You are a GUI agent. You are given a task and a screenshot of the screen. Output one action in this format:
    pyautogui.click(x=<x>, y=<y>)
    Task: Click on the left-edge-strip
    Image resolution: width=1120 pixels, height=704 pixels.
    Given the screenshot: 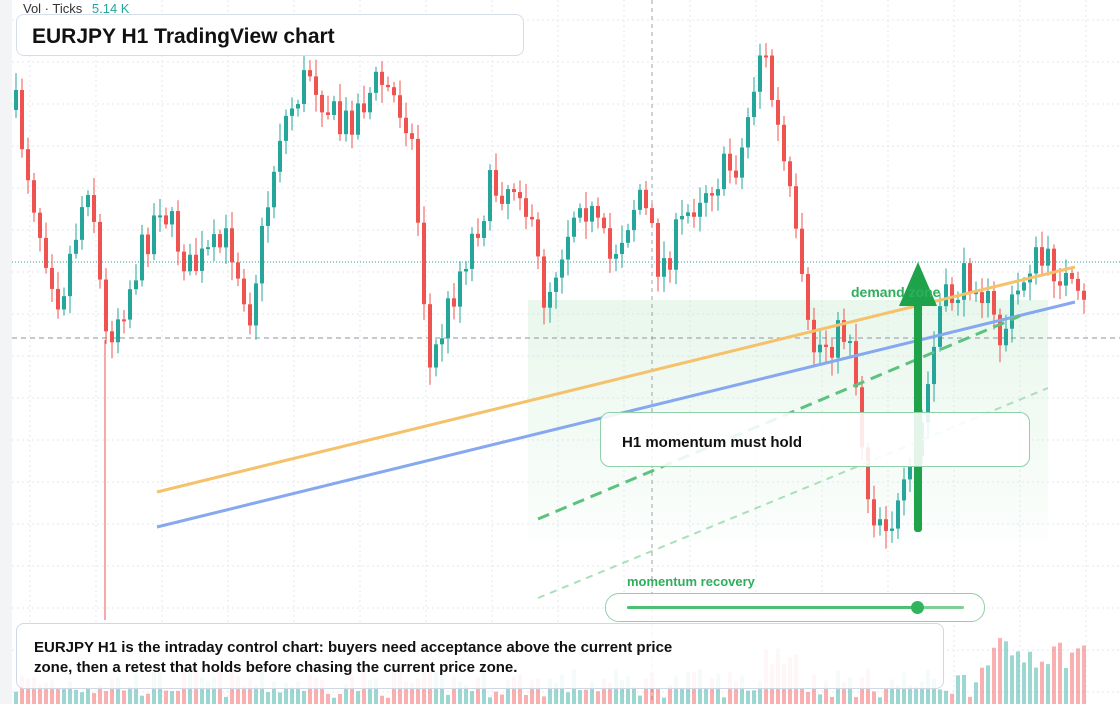 What is the action you would take?
    pyautogui.click(x=6, y=352)
    